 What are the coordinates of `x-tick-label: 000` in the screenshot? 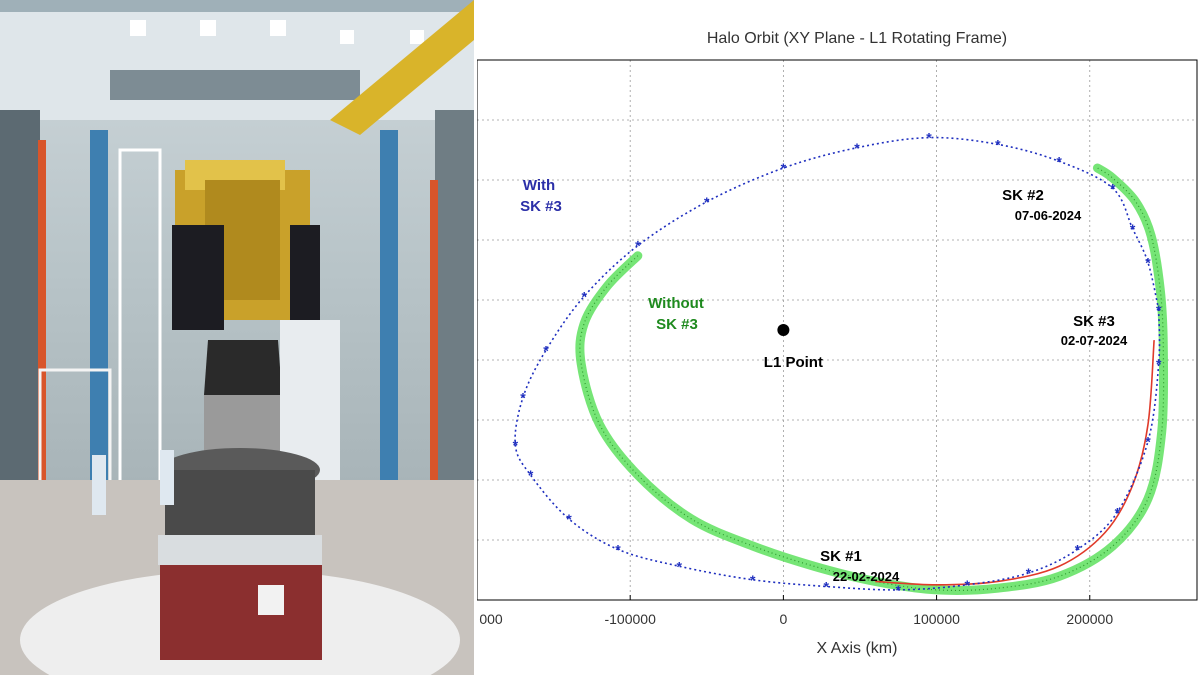 It's located at (491, 619).